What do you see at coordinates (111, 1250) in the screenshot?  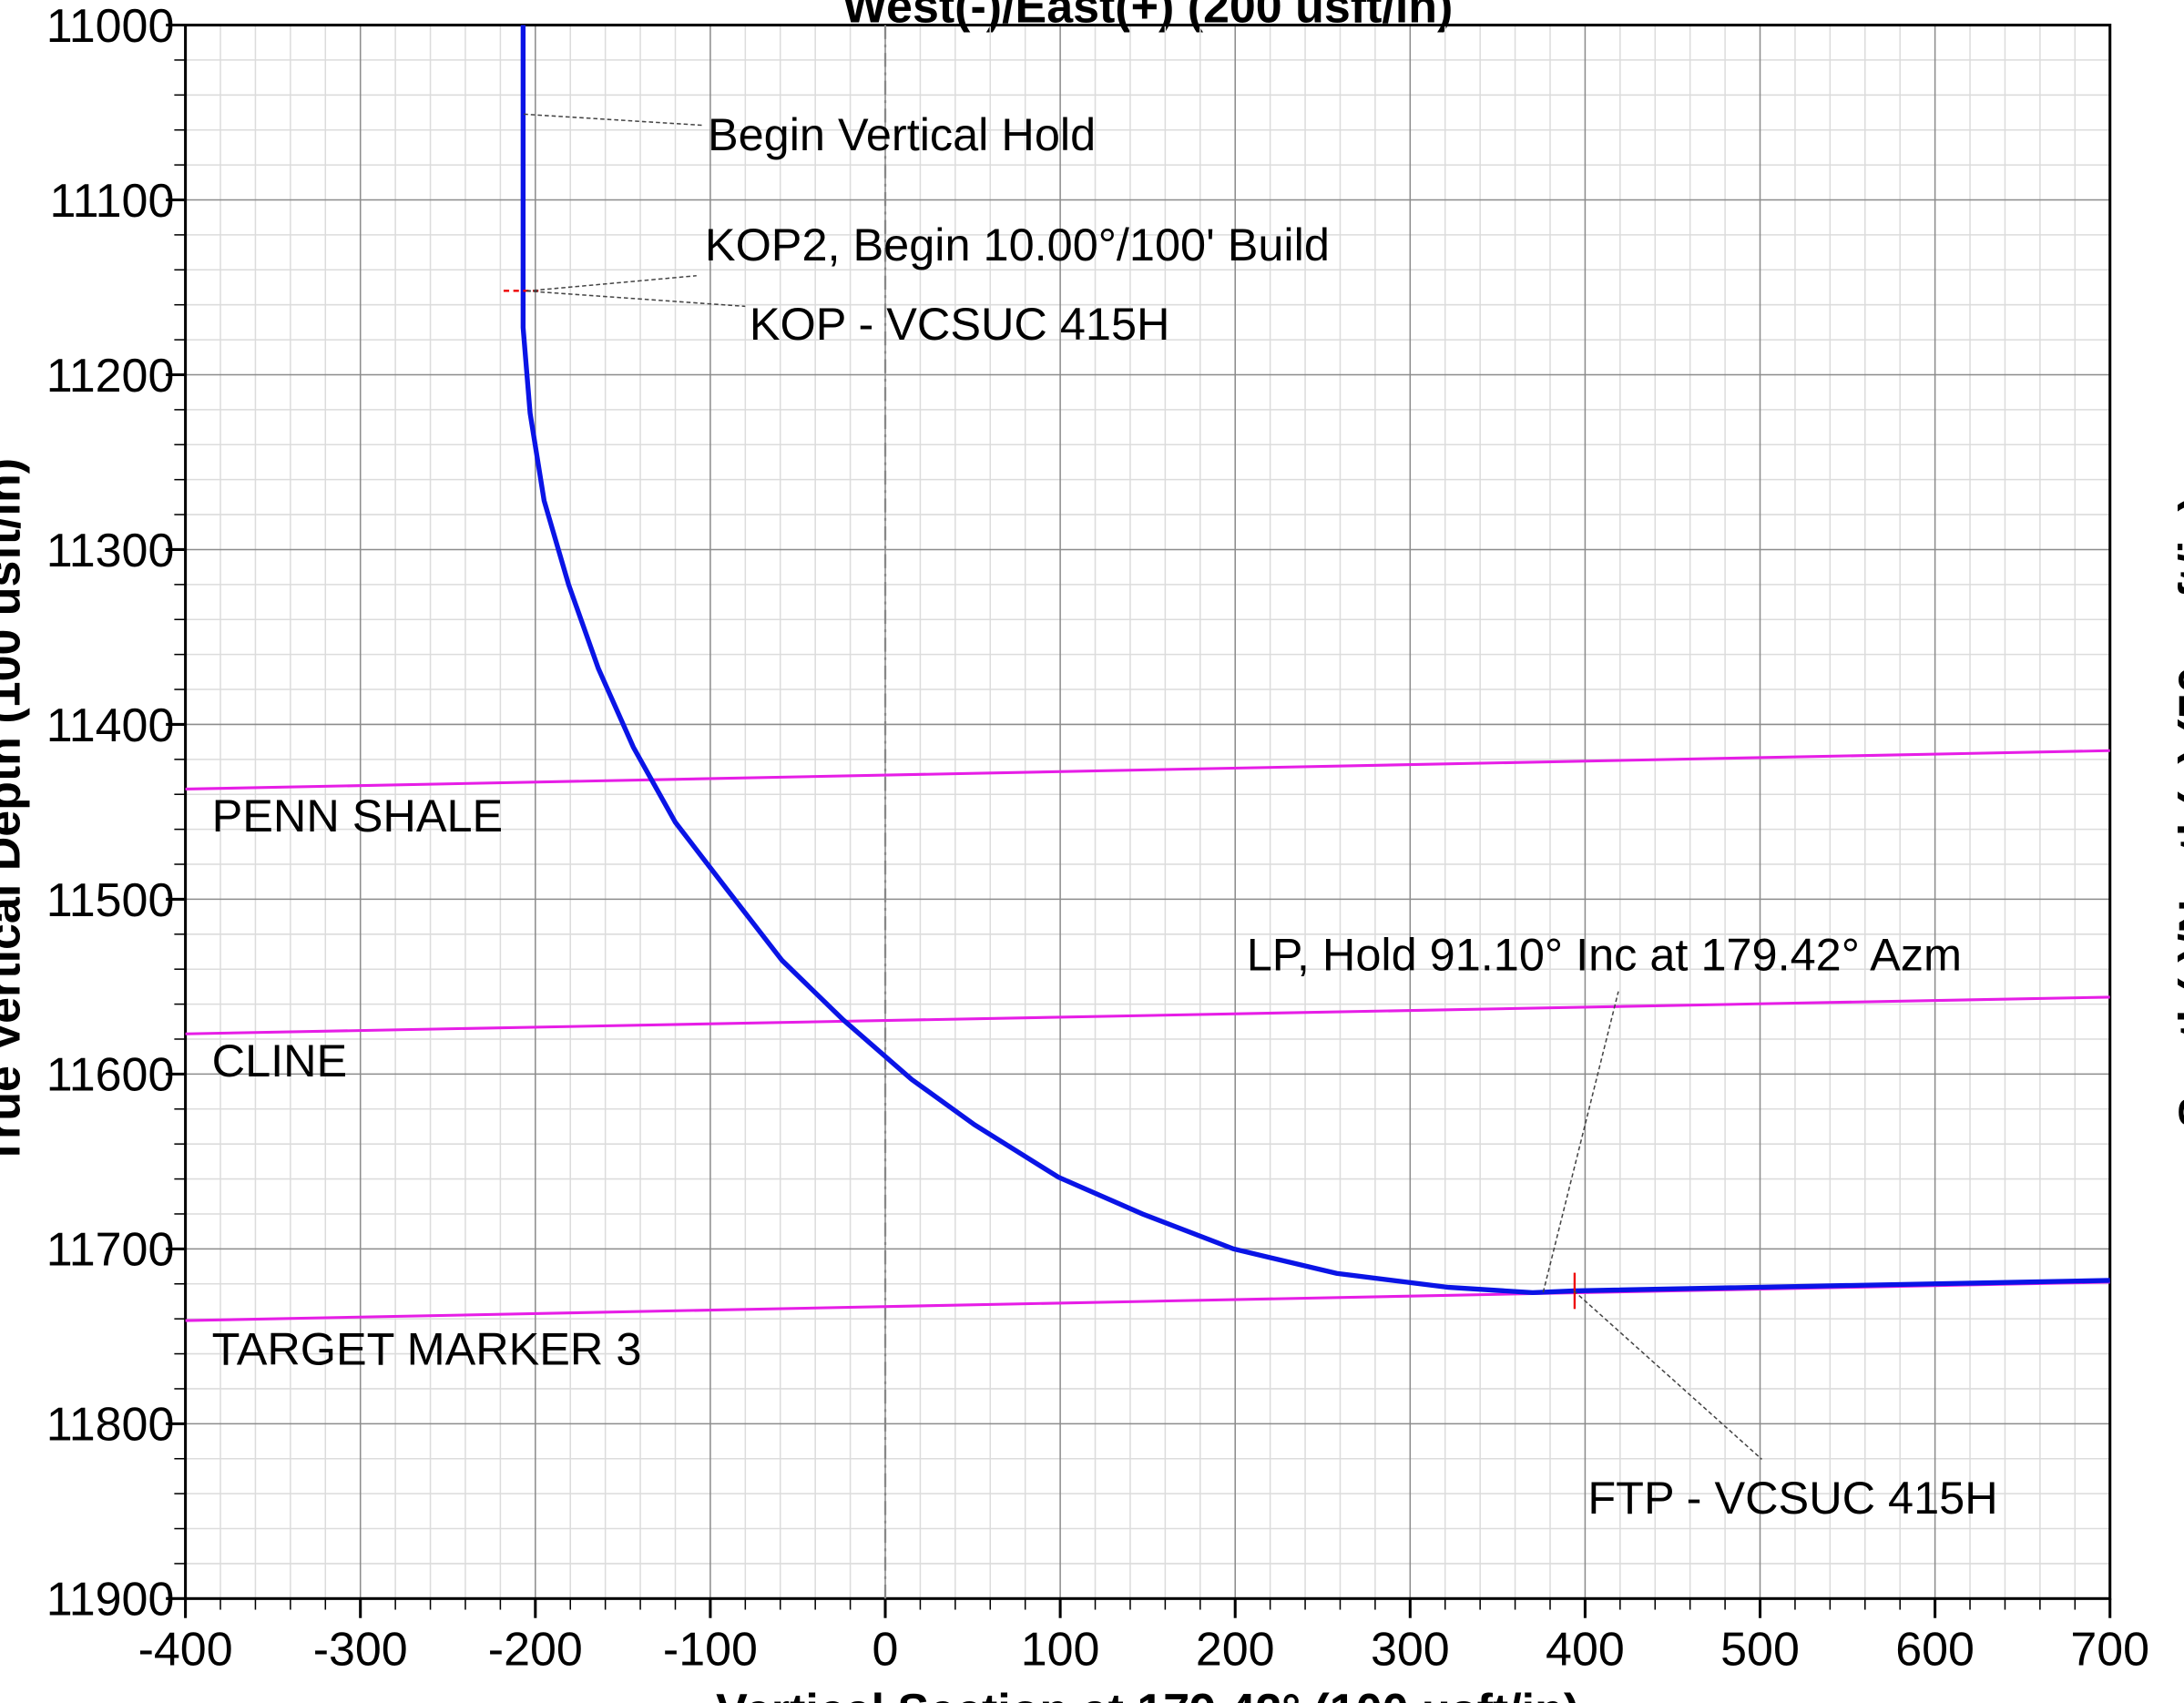 I see `y-tick-label: 11700` at bounding box center [111, 1250].